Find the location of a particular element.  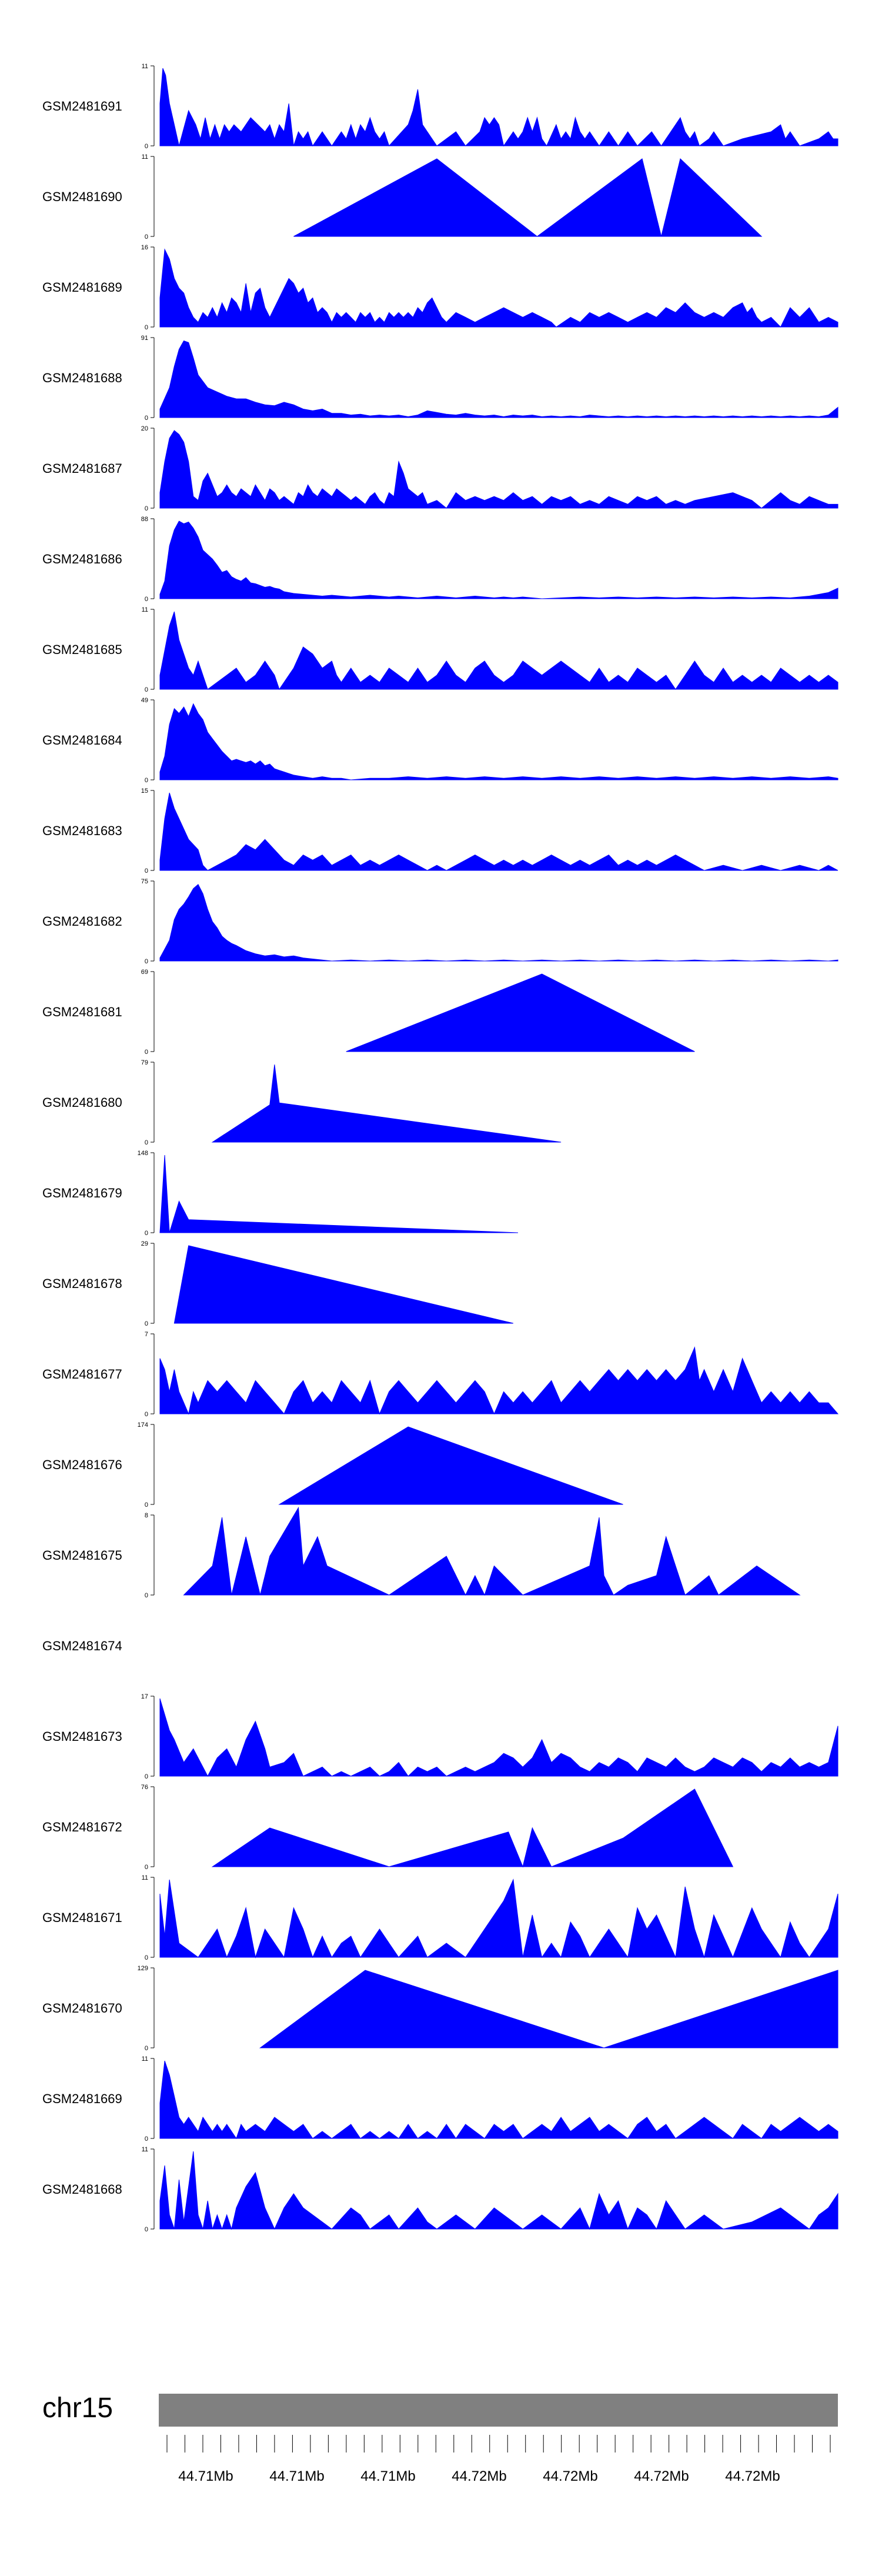

track-label: GSM2481670 is located at coordinates (82, 2008).